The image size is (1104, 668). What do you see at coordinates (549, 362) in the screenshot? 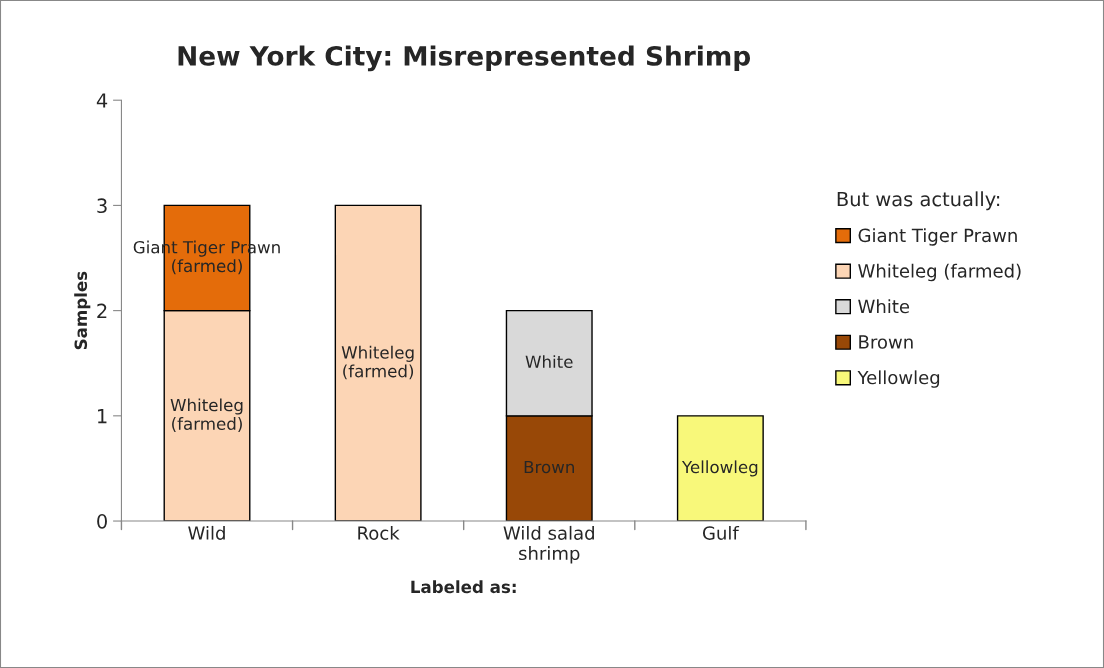
I see `data-label: White` at bounding box center [549, 362].